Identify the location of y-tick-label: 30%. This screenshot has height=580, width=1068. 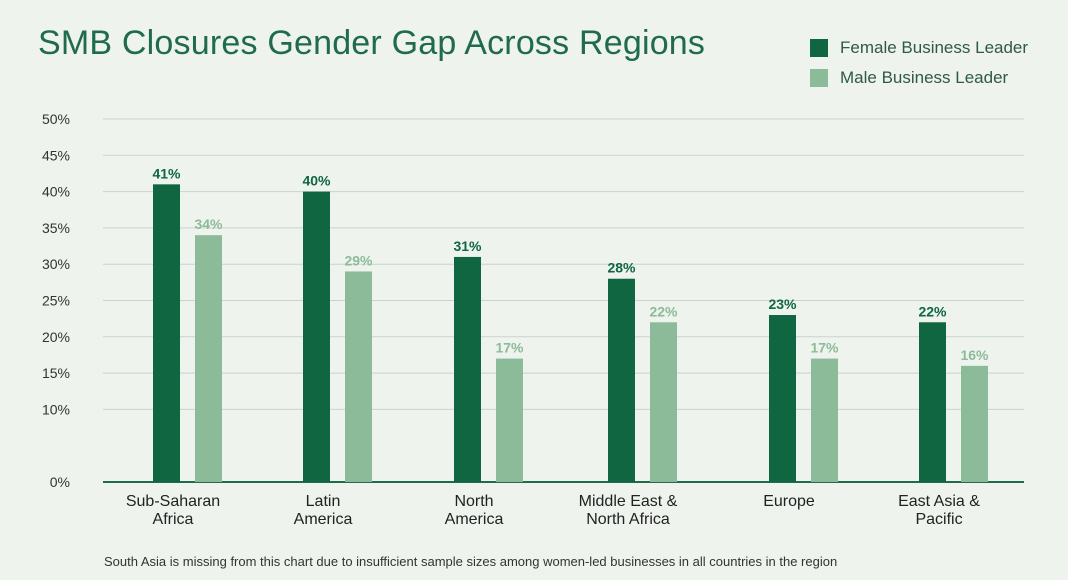
(56, 264).